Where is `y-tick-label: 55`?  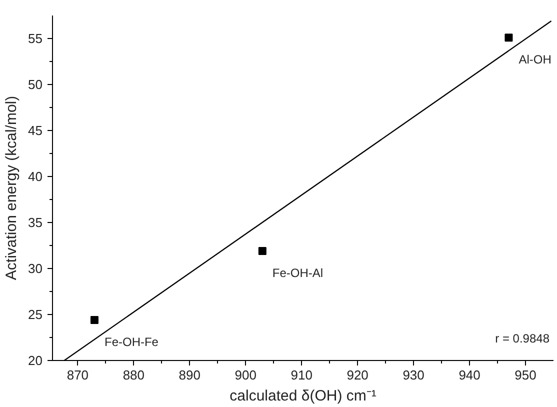
y-tick-label: 55 is located at coordinates (35, 38).